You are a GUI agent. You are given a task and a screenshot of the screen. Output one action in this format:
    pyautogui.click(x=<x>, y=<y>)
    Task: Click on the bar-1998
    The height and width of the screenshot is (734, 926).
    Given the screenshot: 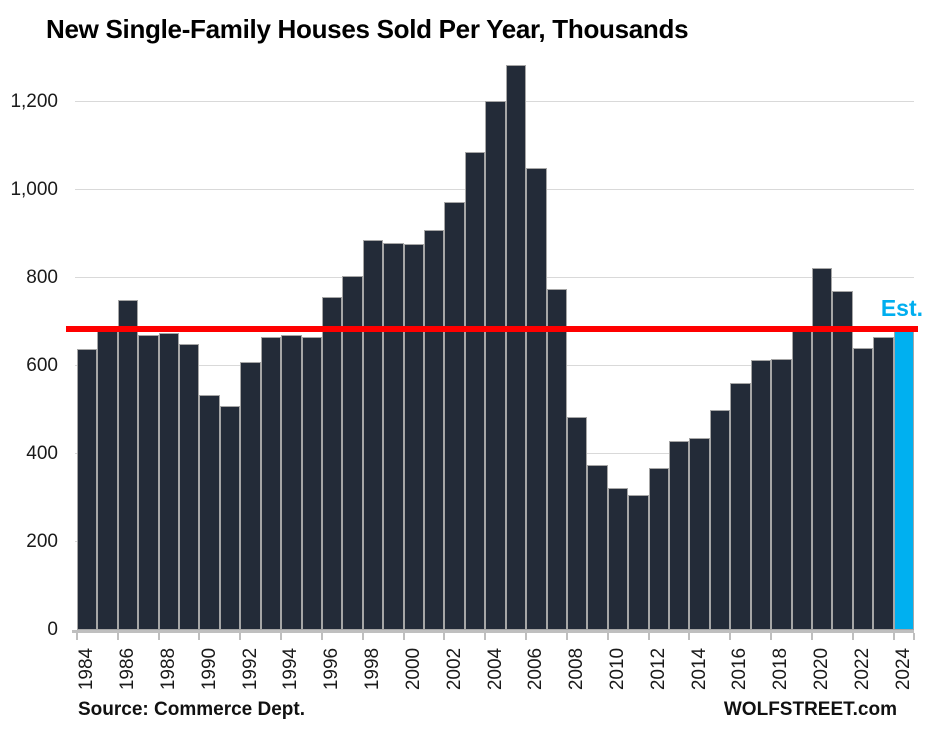 What is the action you would take?
    pyautogui.click(x=373, y=435)
    